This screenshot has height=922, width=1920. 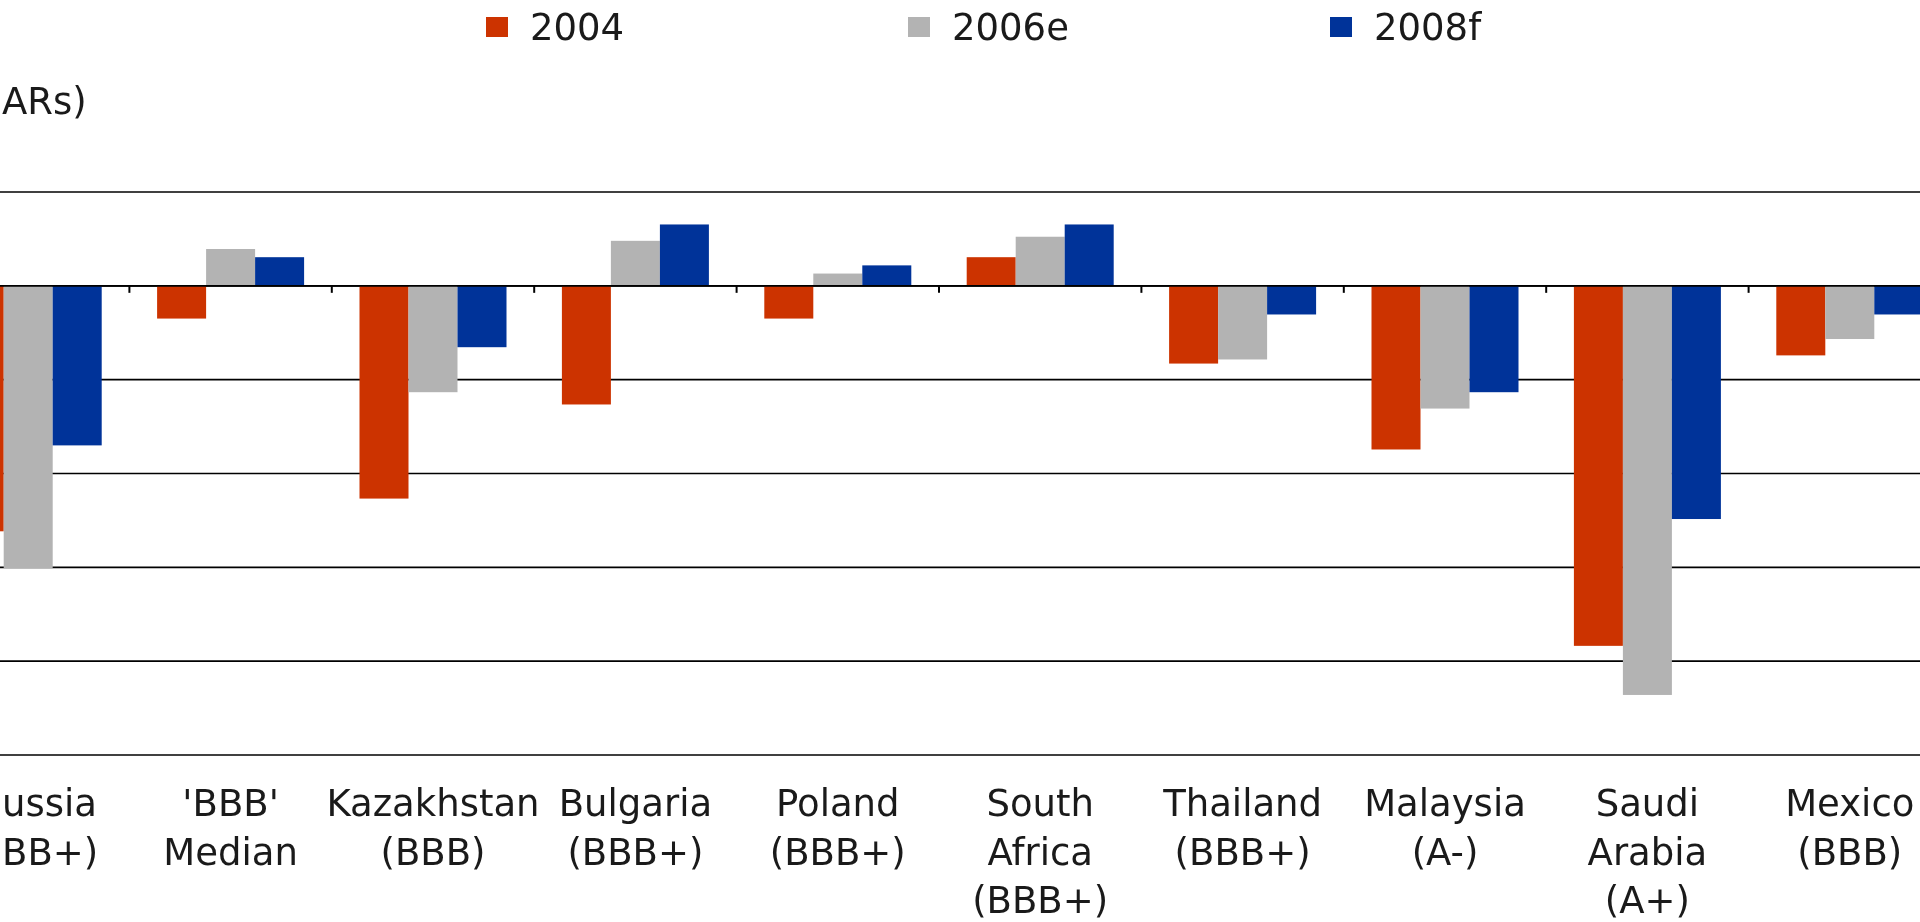 What do you see at coordinates (50, 828) in the screenshot?
I see `x-tick-label: ussia BB+)` at bounding box center [50, 828].